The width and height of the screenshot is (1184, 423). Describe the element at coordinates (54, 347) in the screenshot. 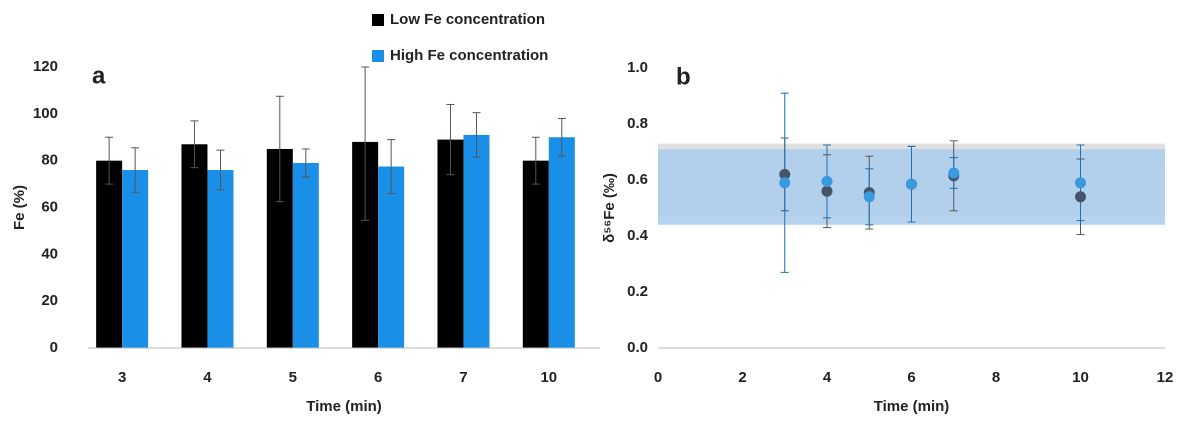

I see `y-tick-label: 0` at that location.